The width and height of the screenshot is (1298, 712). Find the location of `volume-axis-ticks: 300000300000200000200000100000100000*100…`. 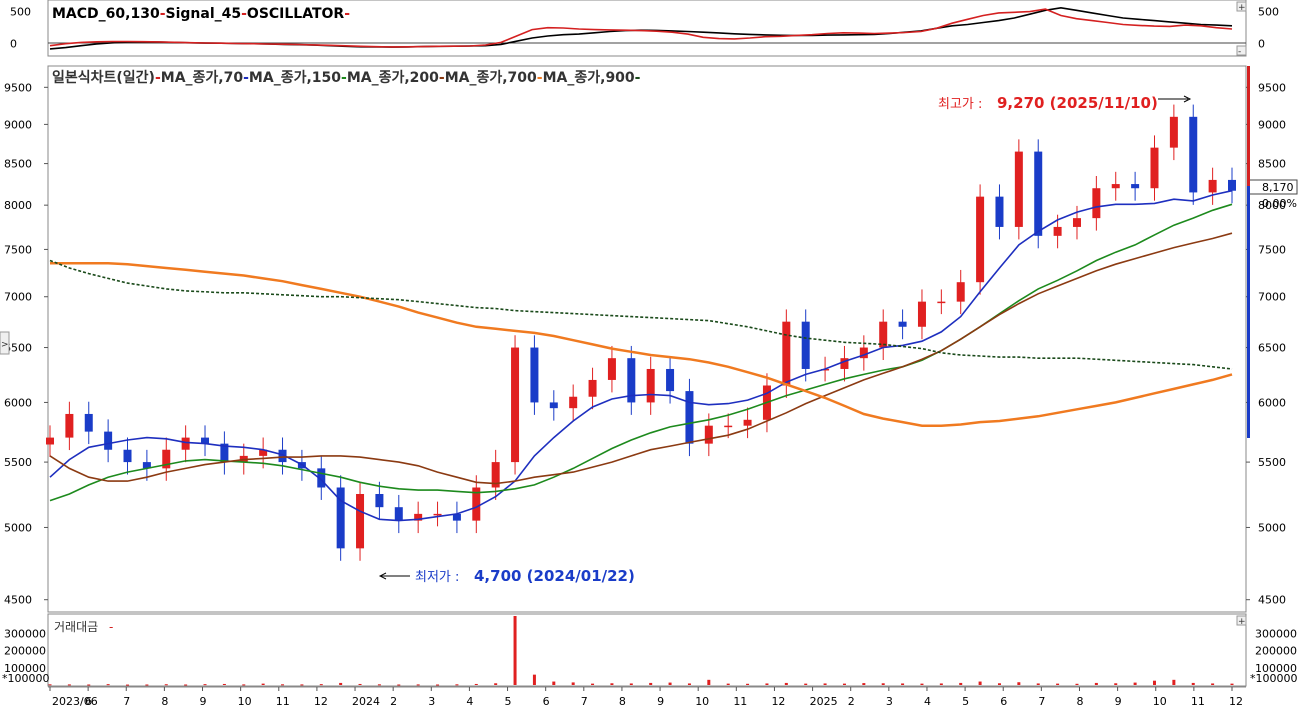

volume-axis-ticks: 300000300000200000200000100000100000*100… is located at coordinates (650, 656).